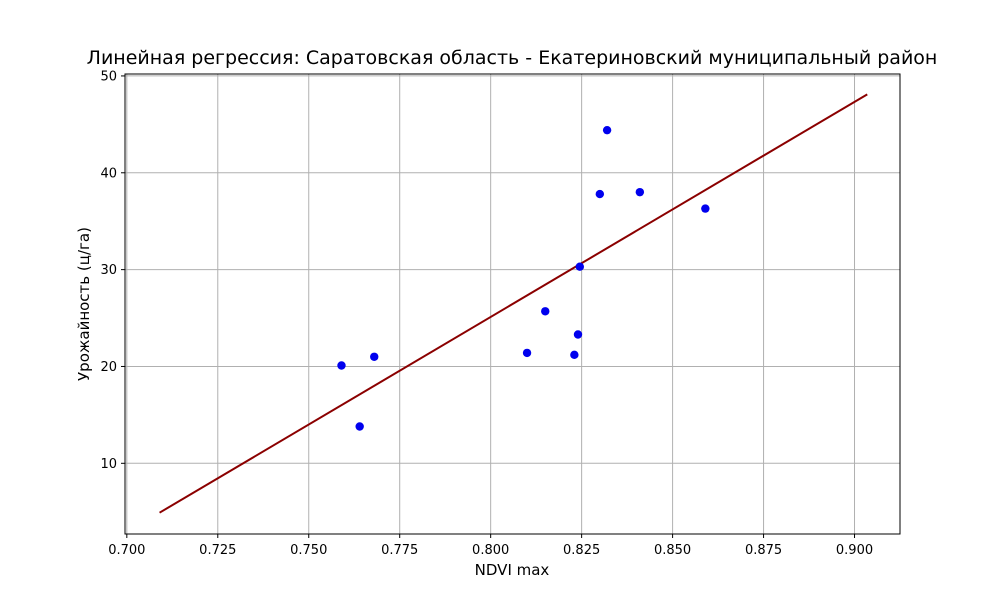  Describe the element at coordinates (108, 76) in the screenshot. I see `y-tick-label: 50` at that location.